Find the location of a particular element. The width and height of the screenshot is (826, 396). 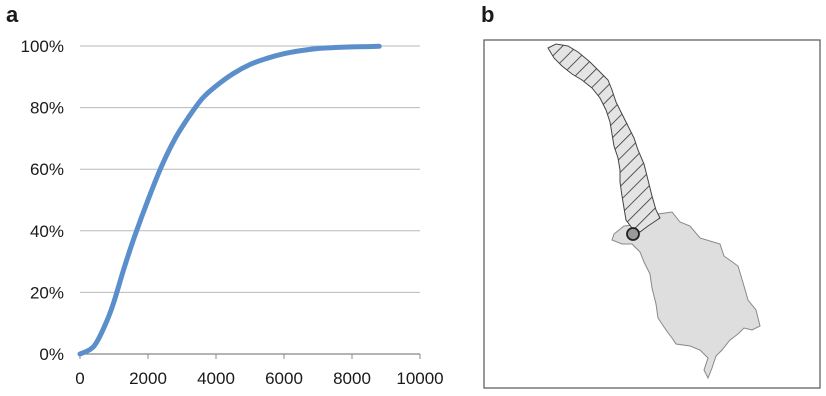

x-tick-label: 8000 is located at coordinates (352, 378).